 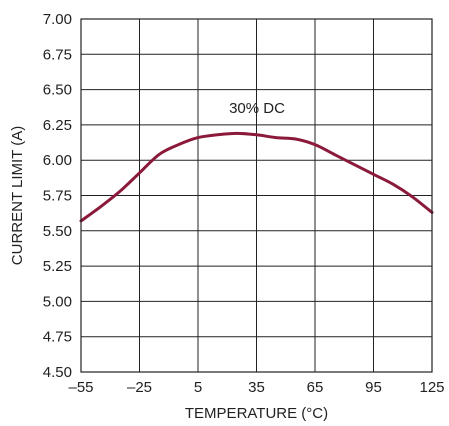 I want to click on x-axis-title: TEMPERATURE (°C), so click(x=256, y=413).